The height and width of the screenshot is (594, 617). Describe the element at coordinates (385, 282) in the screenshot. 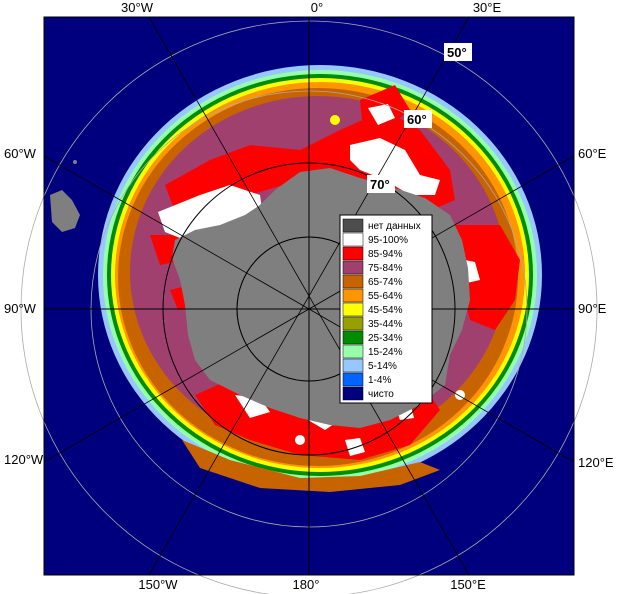

I see `legend-label: 65-74%` at that location.